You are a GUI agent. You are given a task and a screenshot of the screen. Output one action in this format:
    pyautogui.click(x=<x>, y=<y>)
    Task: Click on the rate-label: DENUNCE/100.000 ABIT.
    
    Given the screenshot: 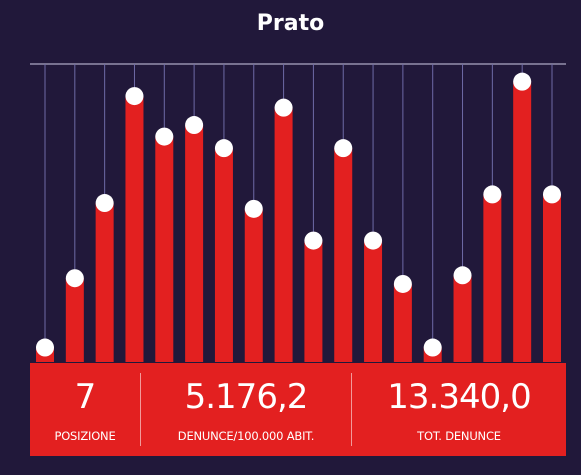 What is the action you would take?
    pyautogui.click(x=246, y=436)
    